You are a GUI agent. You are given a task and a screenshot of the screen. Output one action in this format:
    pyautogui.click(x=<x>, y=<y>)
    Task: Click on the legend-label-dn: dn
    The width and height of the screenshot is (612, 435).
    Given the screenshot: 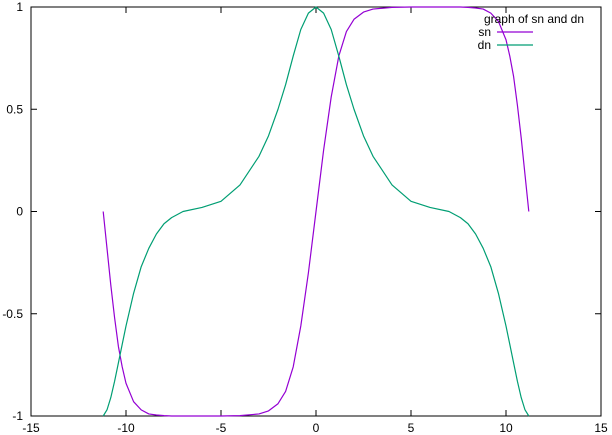 What is the action you would take?
    pyautogui.click(x=484, y=45)
    